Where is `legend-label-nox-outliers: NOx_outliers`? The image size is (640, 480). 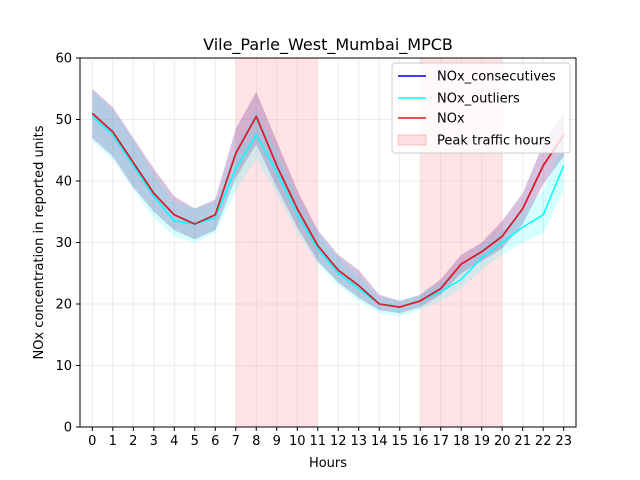
legend-label-nox-outliers: NOx_outliers is located at coordinates (478, 99).